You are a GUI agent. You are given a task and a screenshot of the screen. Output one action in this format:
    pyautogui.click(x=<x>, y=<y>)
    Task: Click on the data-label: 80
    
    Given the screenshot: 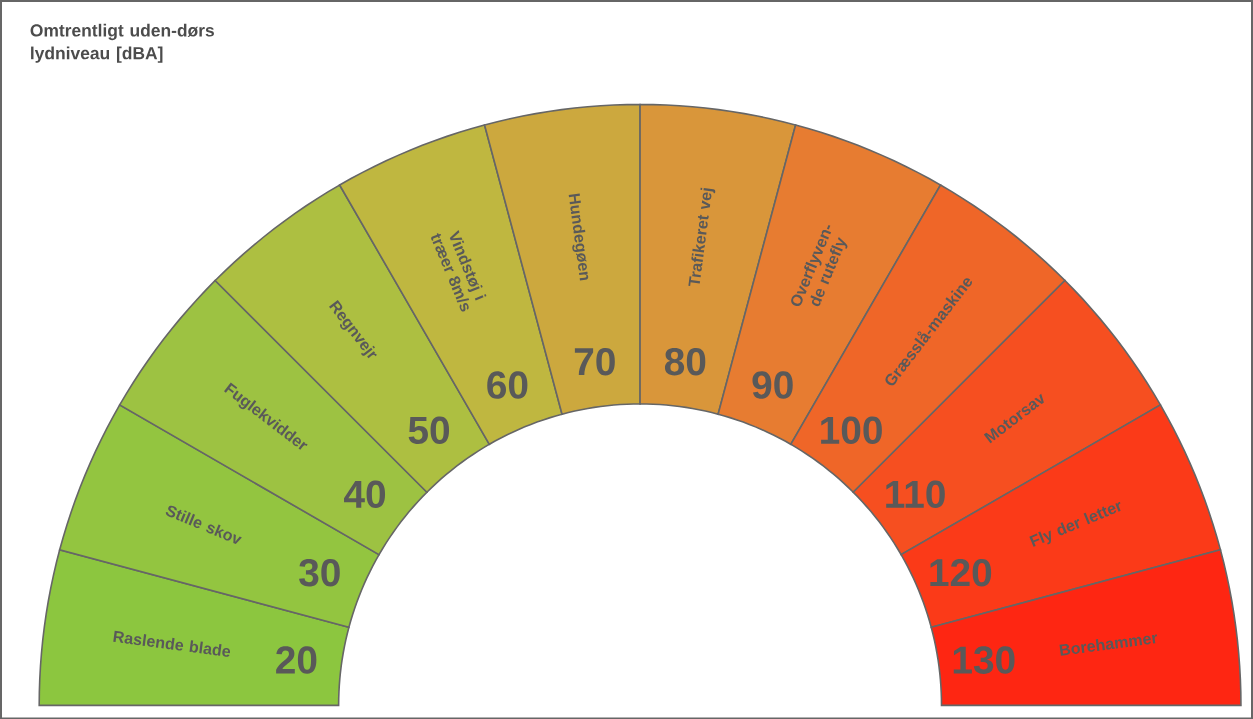 What is the action you would take?
    pyautogui.click(x=685, y=361)
    